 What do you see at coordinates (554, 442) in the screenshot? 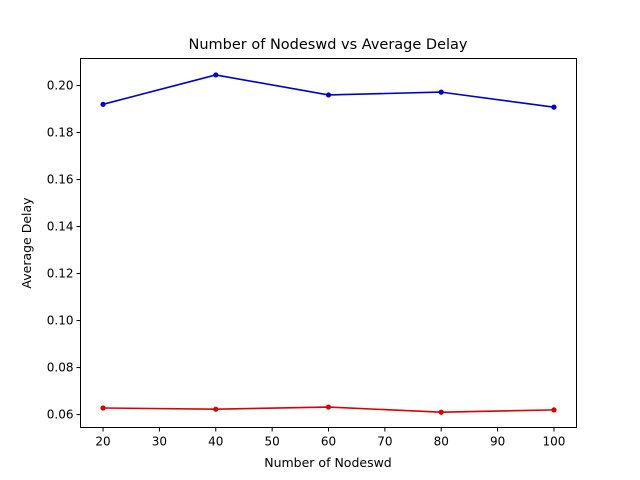
I see `x-tick-label: 100` at bounding box center [554, 442].